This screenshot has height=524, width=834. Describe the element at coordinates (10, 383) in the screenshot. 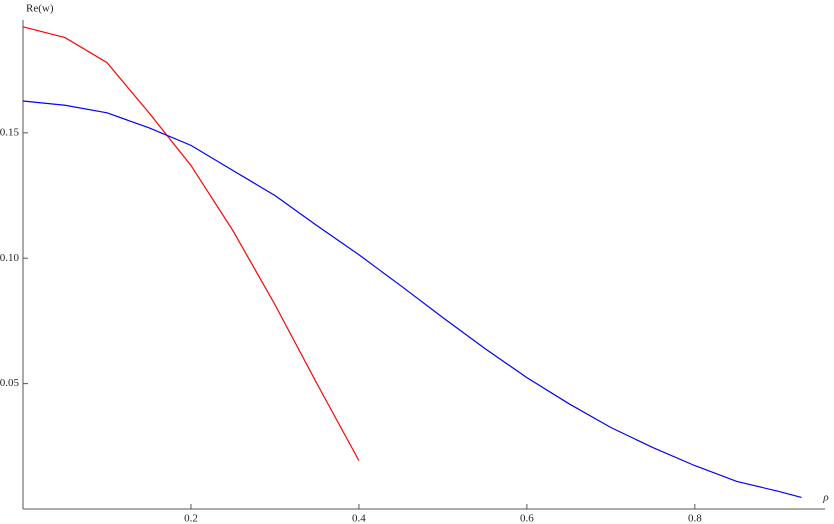

I see `y-tick-label: 0.05` at that location.